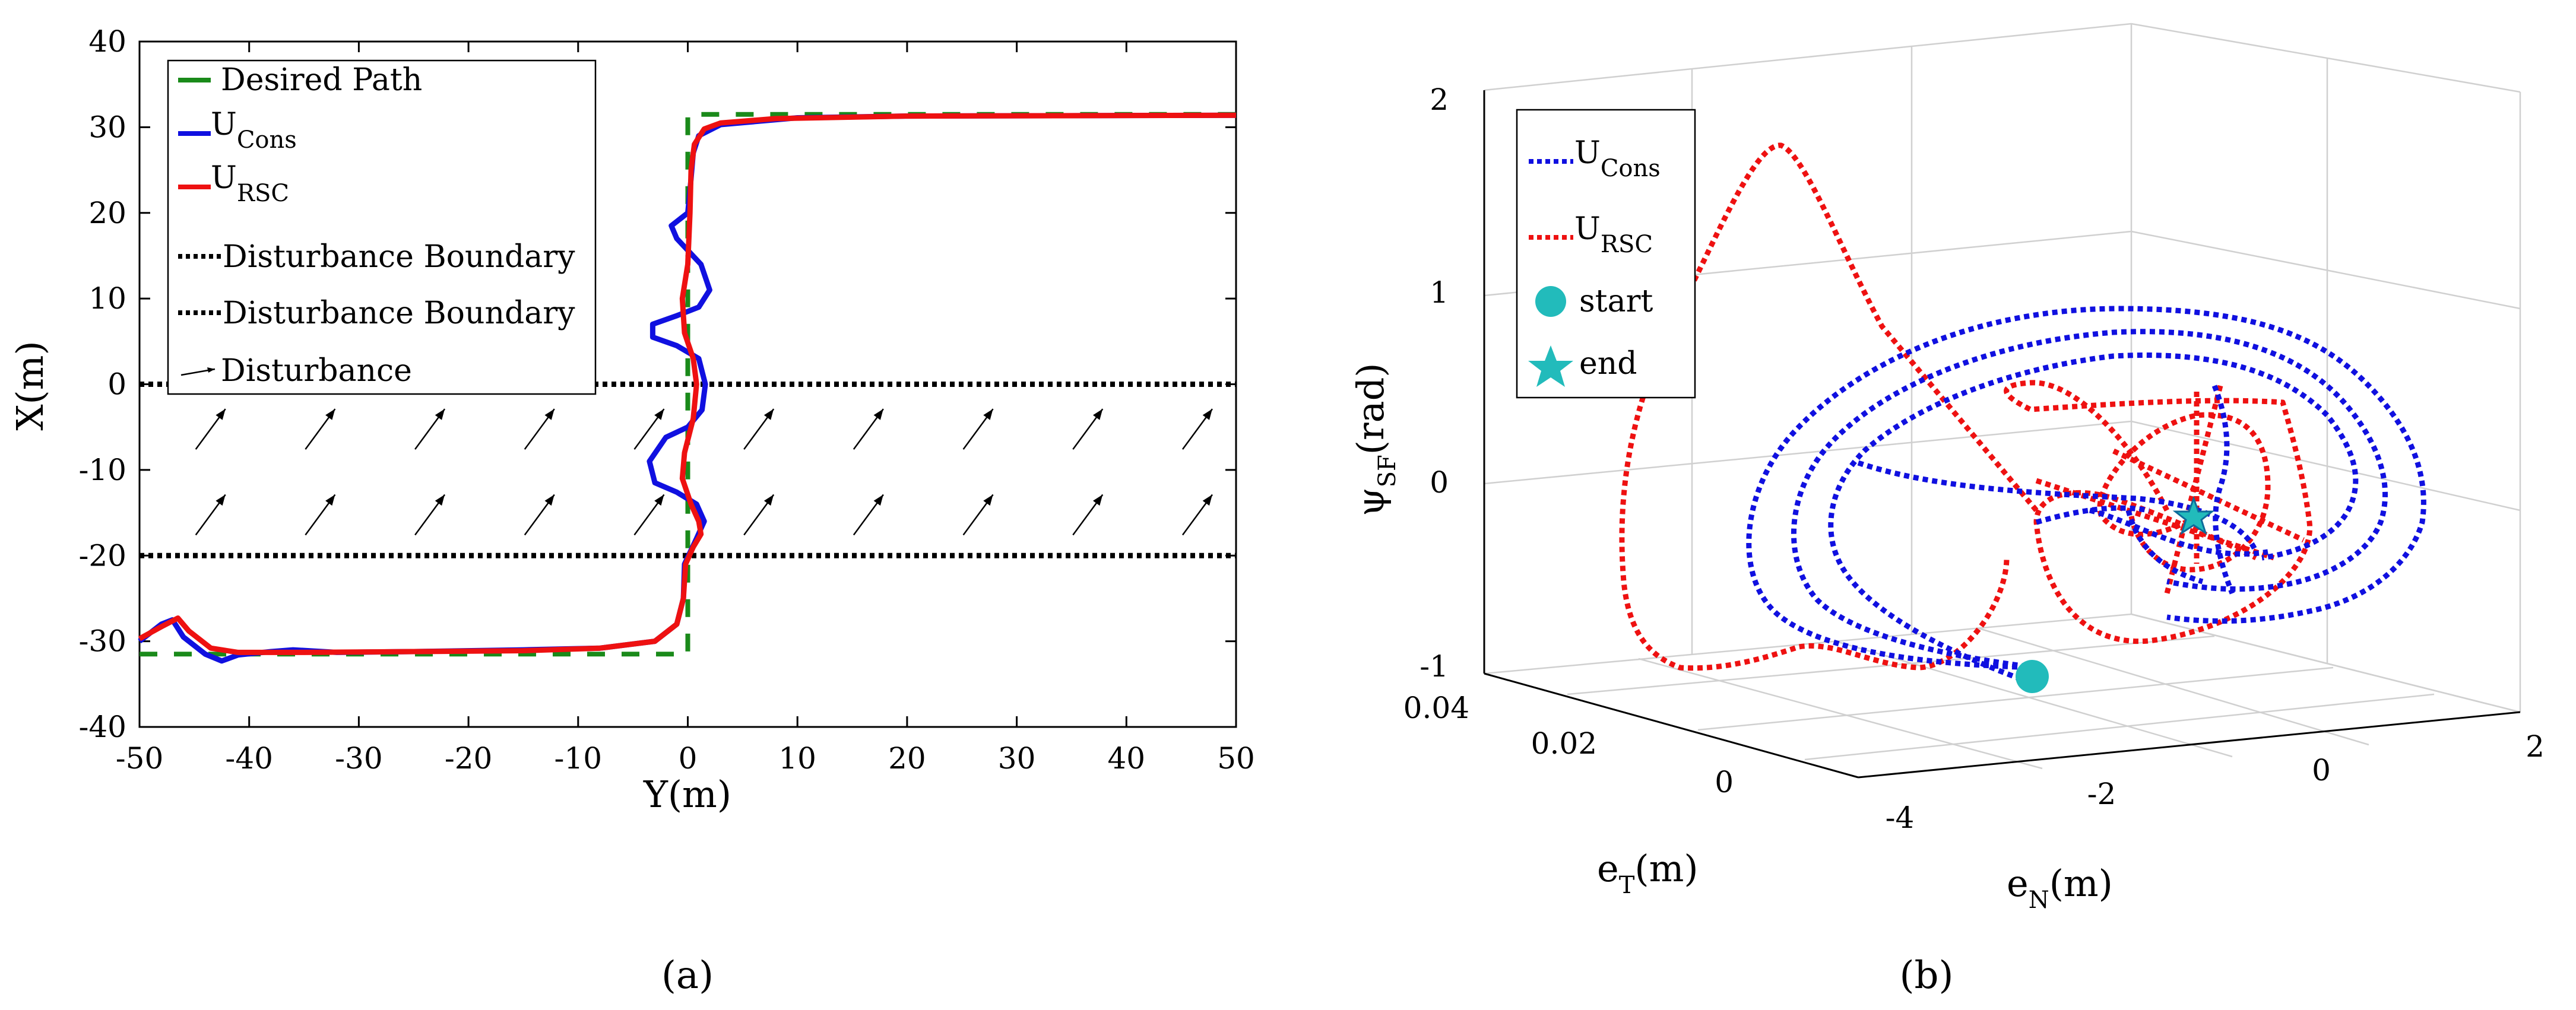 The height and width of the screenshot is (1010, 2576). I want to click on legend-entry-disturbance-boundary-2: Disturbance Boundary, so click(377, 313).